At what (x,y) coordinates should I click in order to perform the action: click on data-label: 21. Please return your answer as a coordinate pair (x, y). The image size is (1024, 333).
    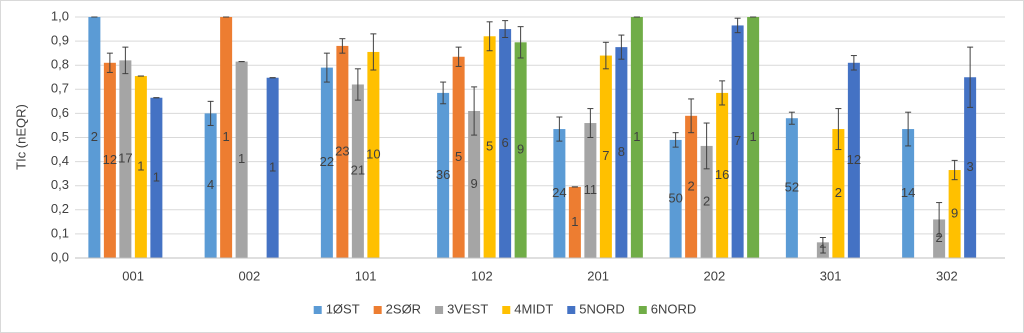
    Looking at the image, I should click on (358, 170).